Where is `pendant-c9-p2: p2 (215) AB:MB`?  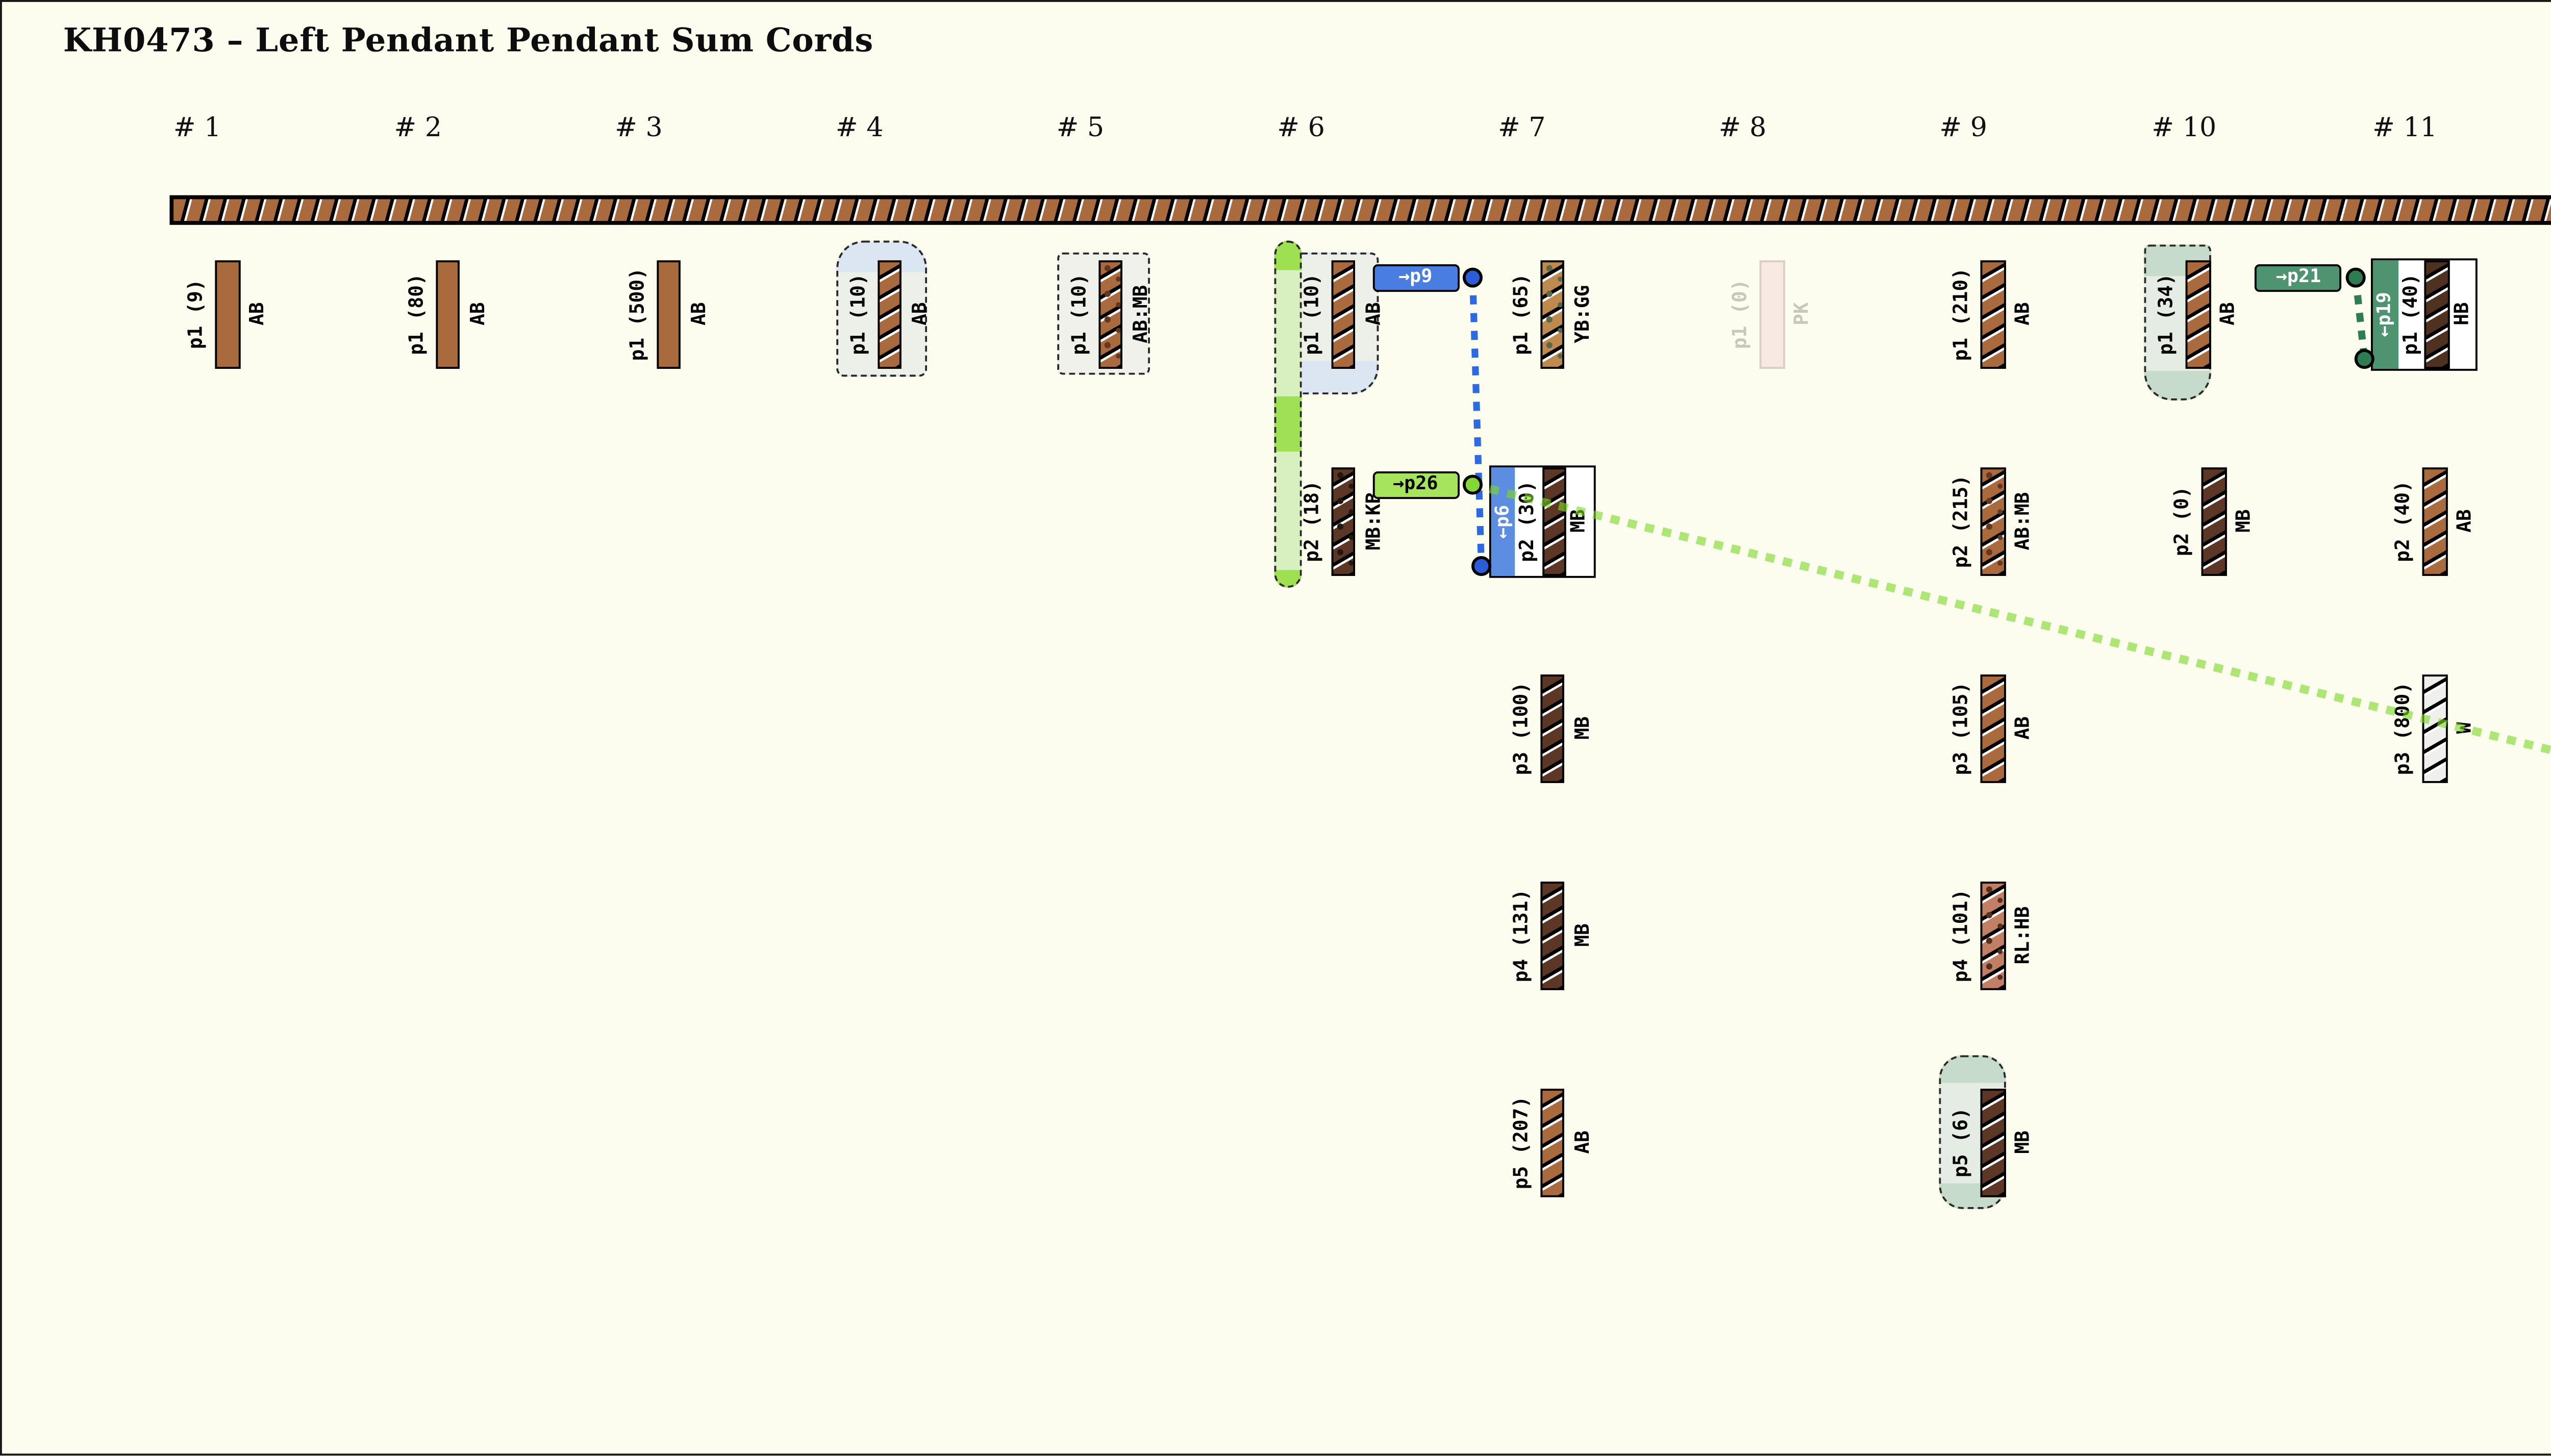
pendant-c9-p2: p2 (215) AB:MB is located at coordinates (1993, 521).